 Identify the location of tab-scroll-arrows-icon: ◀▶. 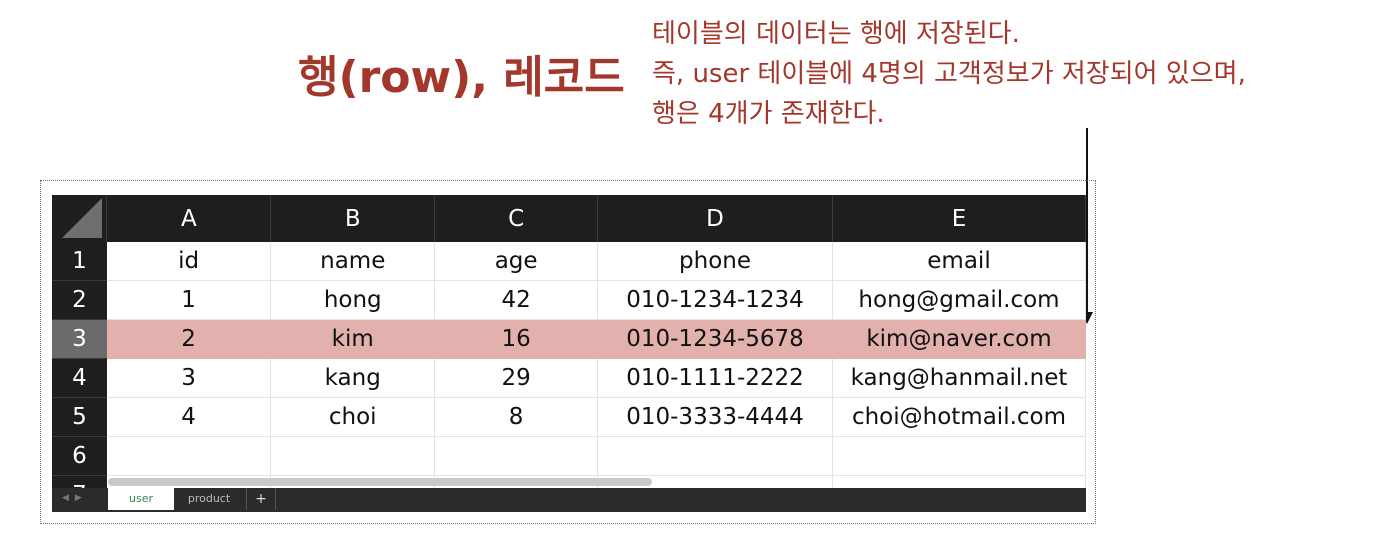
(75, 498).